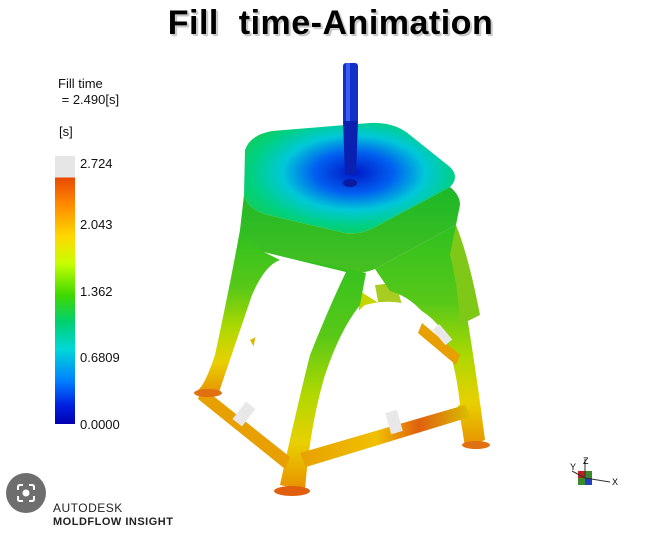  I want to click on legend-tick: 1.362, so click(96, 291).